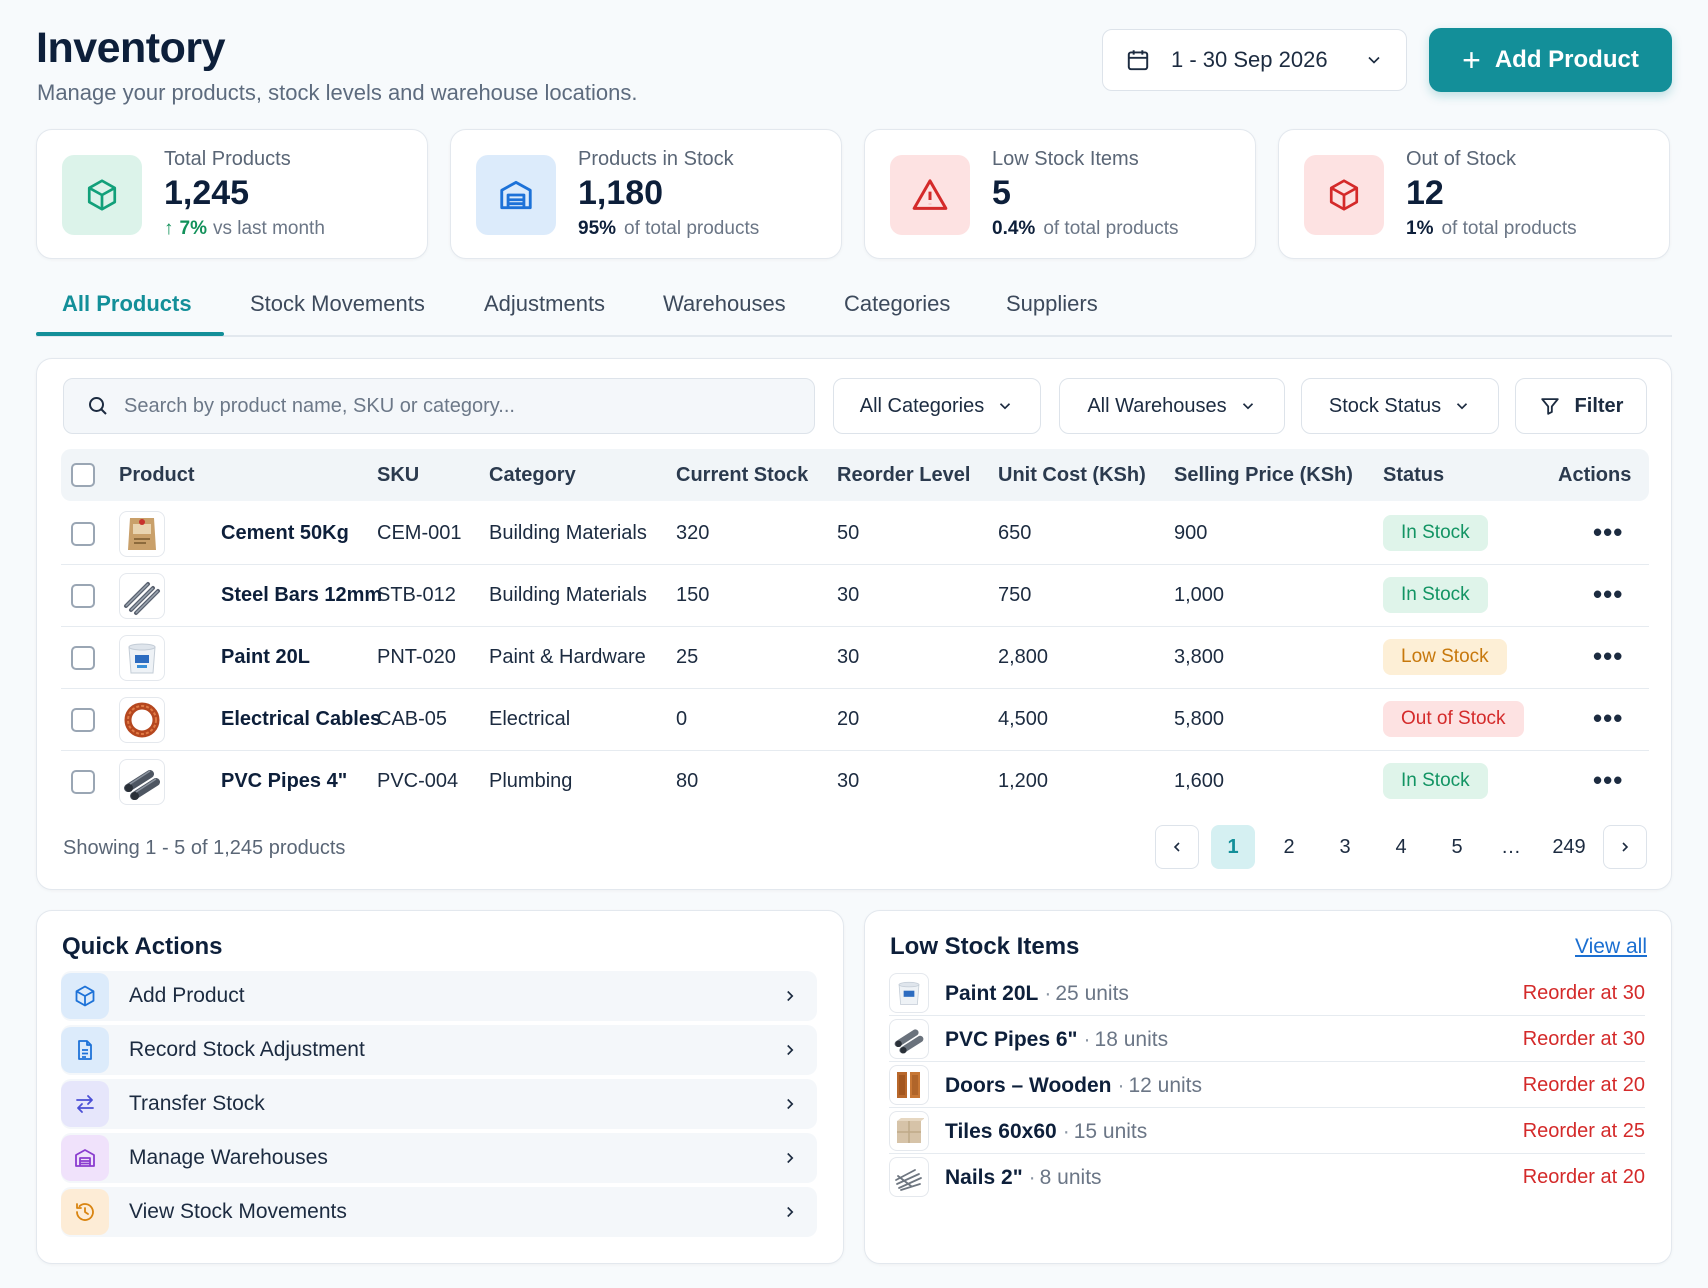 The height and width of the screenshot is (1288, 1708). I want to click on next-page-button, so click(1625, 847).